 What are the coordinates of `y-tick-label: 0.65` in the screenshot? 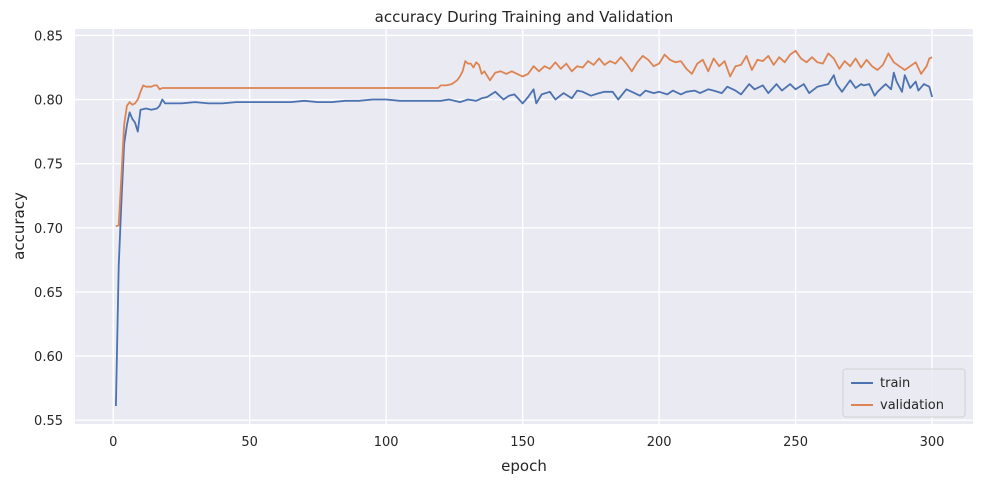 It's located at (48, 293).